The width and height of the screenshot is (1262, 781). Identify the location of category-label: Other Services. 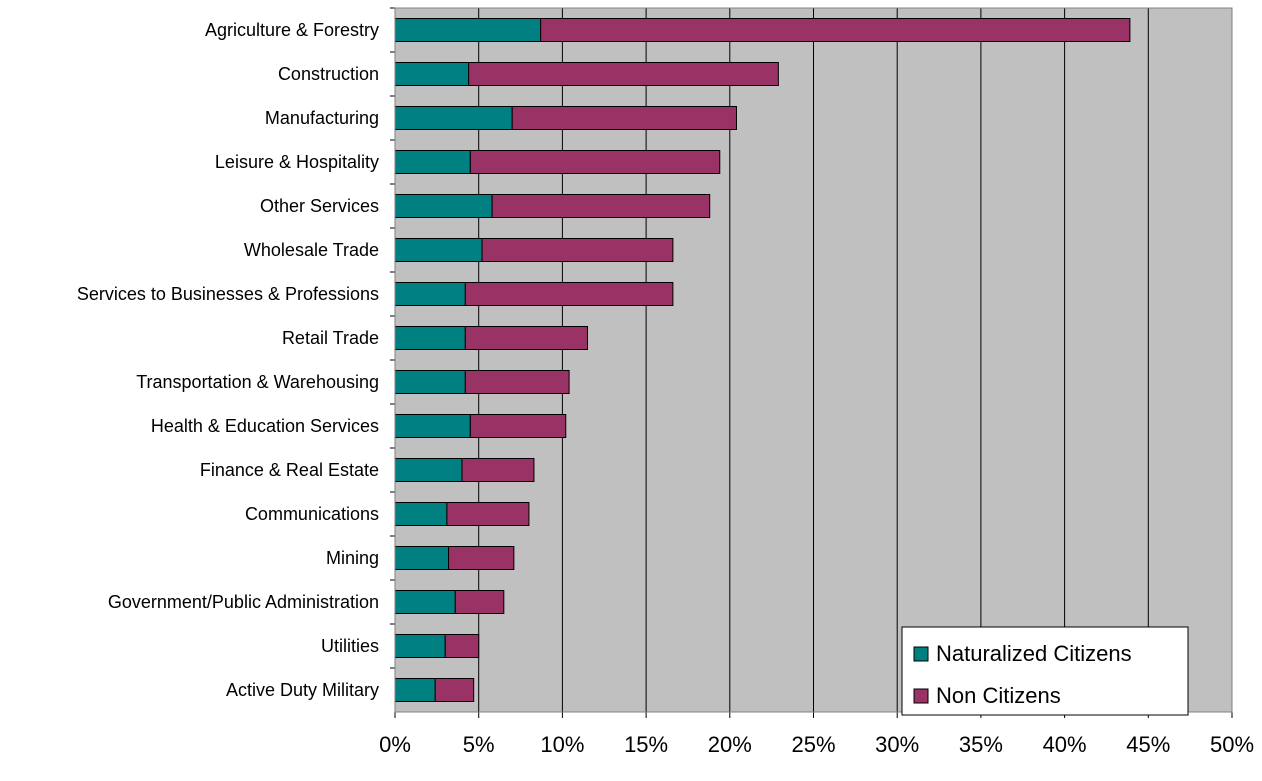
(319, 206).